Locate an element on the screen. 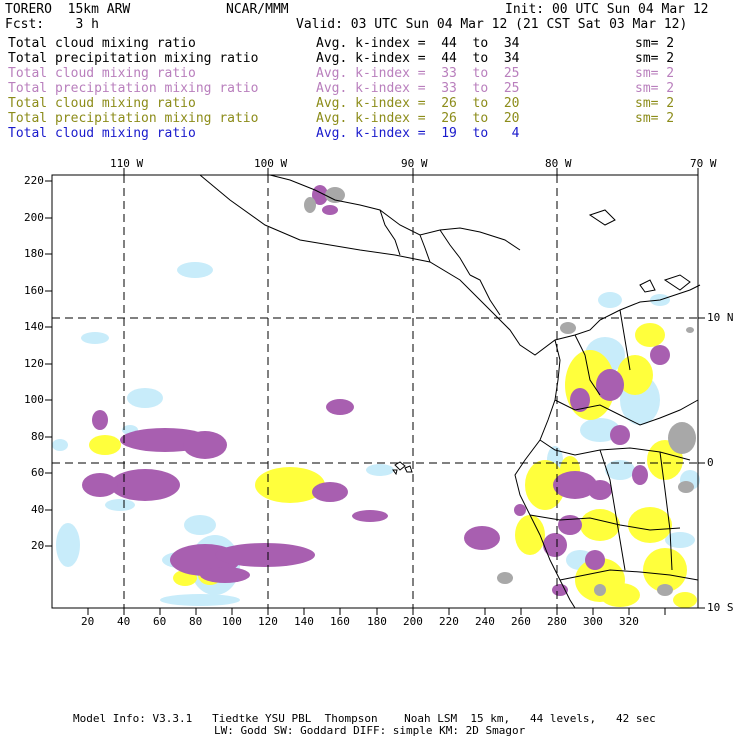 Image resolution: width=740 pixels, height=740 pixels. model-title: TORERO 15km ARW is located at coordinates (68, 9).